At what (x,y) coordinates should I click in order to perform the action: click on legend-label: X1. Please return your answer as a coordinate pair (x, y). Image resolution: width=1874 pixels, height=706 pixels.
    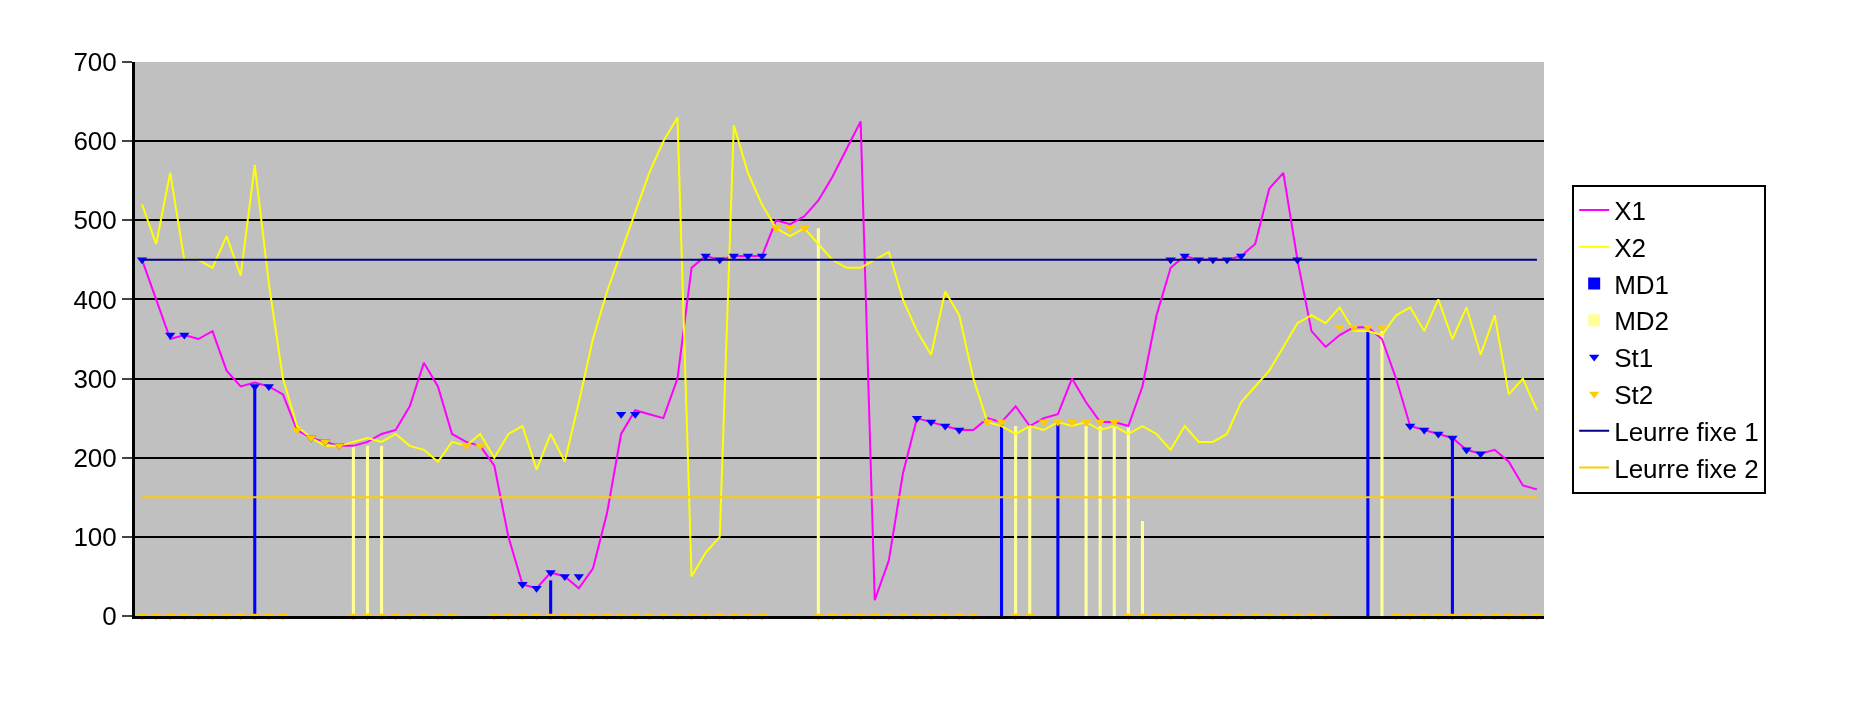
    Looking at the image, I should click on (1630, 211).